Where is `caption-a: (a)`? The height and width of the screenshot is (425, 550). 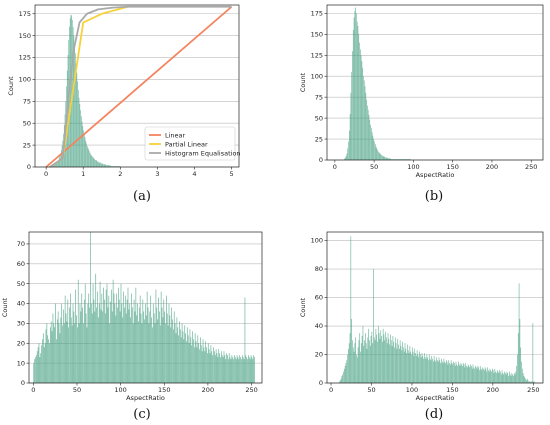
caption-a: (a) is located at coordinates (142, 196).